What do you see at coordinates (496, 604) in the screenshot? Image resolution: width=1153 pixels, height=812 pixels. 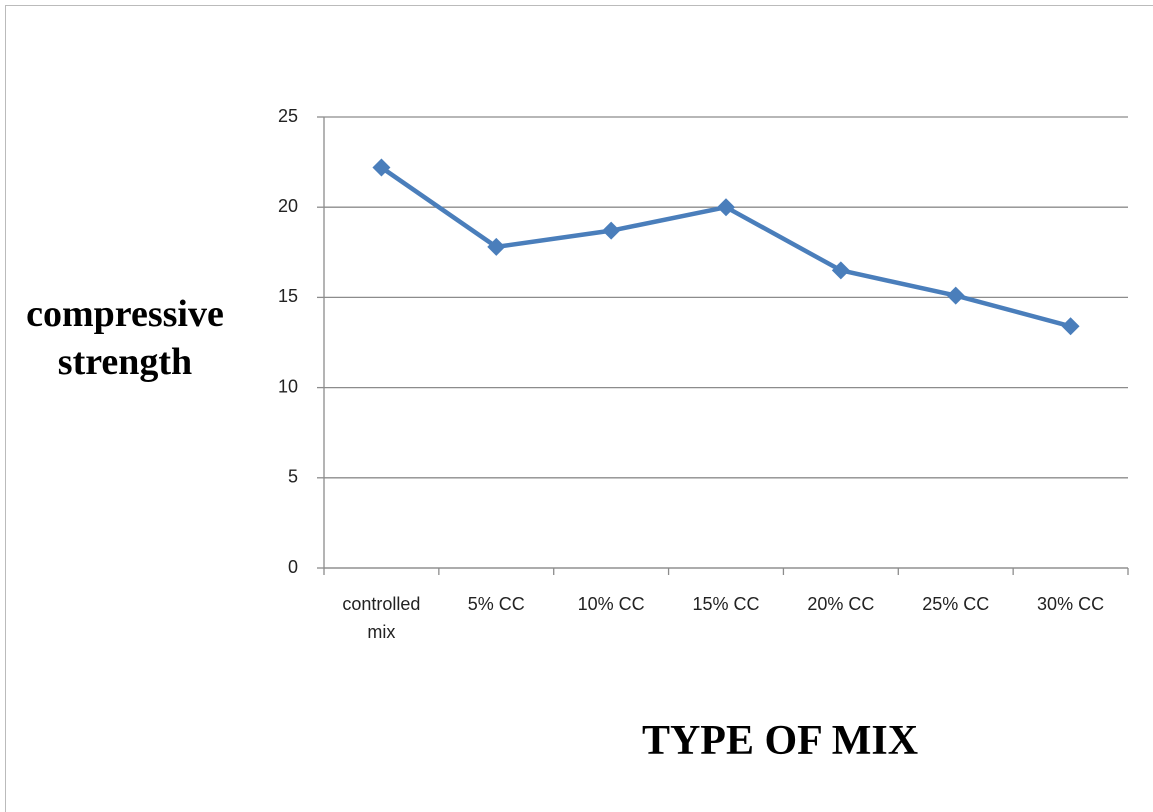 I see `x-tick-label: 5% CC` at bounding box center [496, 604].